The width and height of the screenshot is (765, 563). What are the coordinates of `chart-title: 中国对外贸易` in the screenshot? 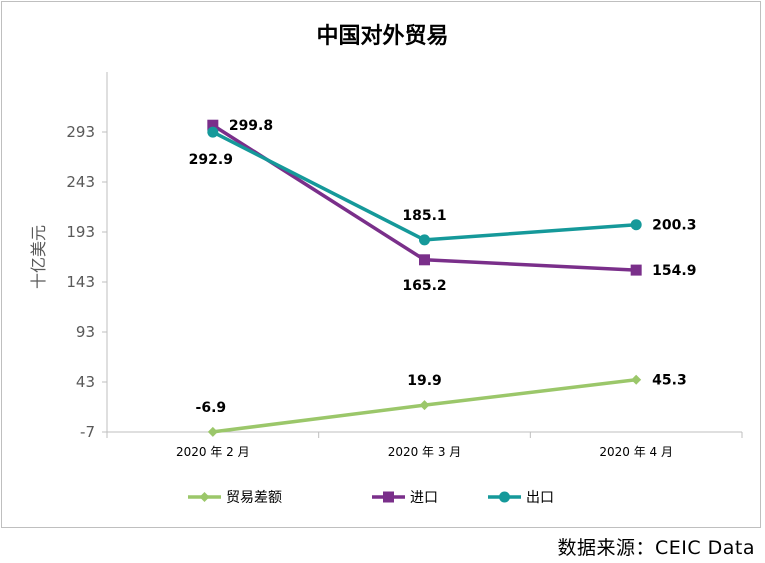 It's located at (382, 36).